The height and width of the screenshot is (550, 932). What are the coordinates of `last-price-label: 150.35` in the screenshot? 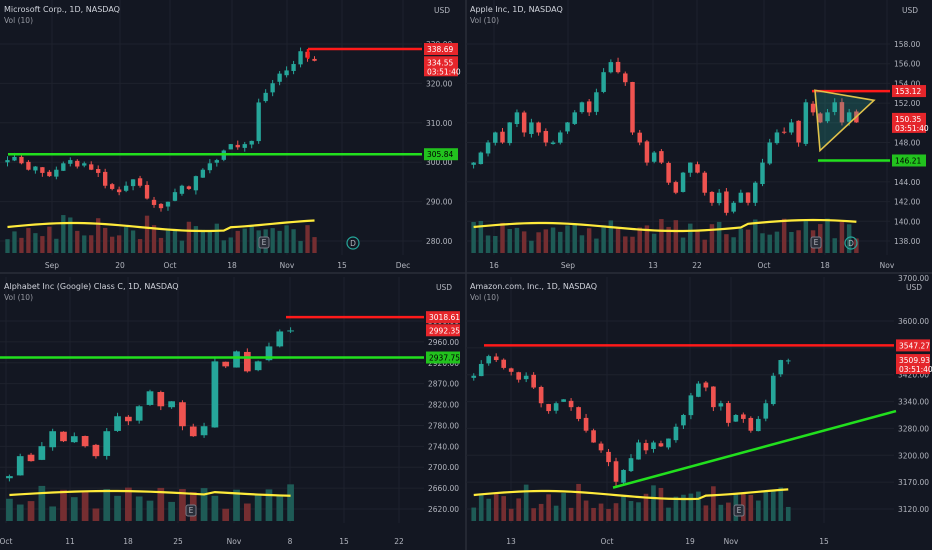 It's located at (908, 119).